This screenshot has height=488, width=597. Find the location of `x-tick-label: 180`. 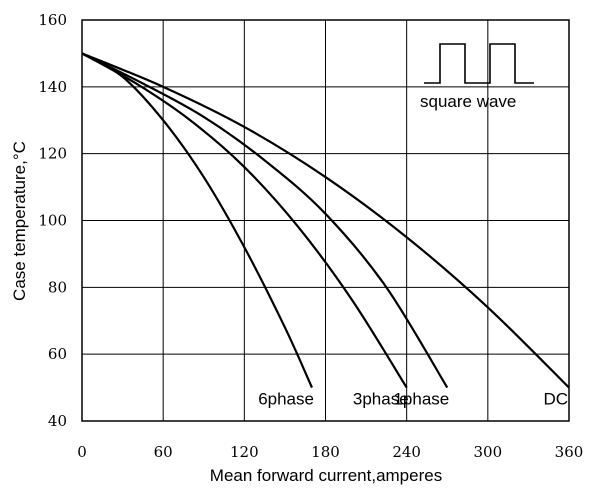

x-tick-label: 180 is located at coordinates (325, 452).